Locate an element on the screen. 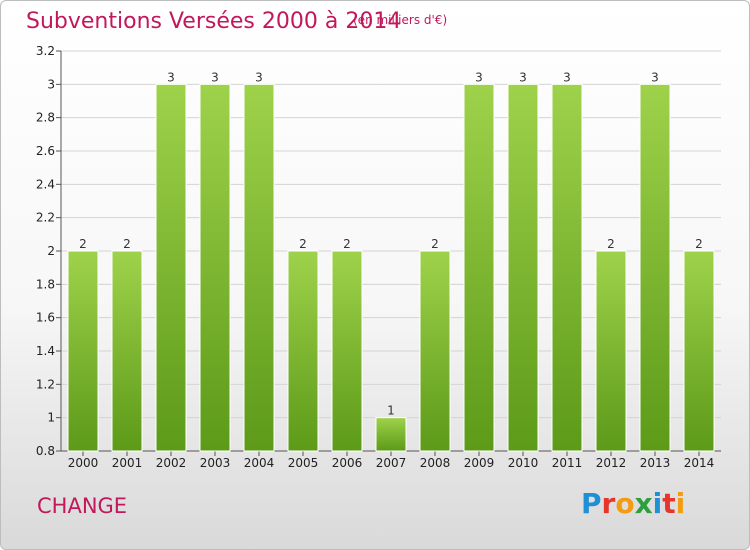  x-tick-label: 2008 is located at coordinates (435, 463).